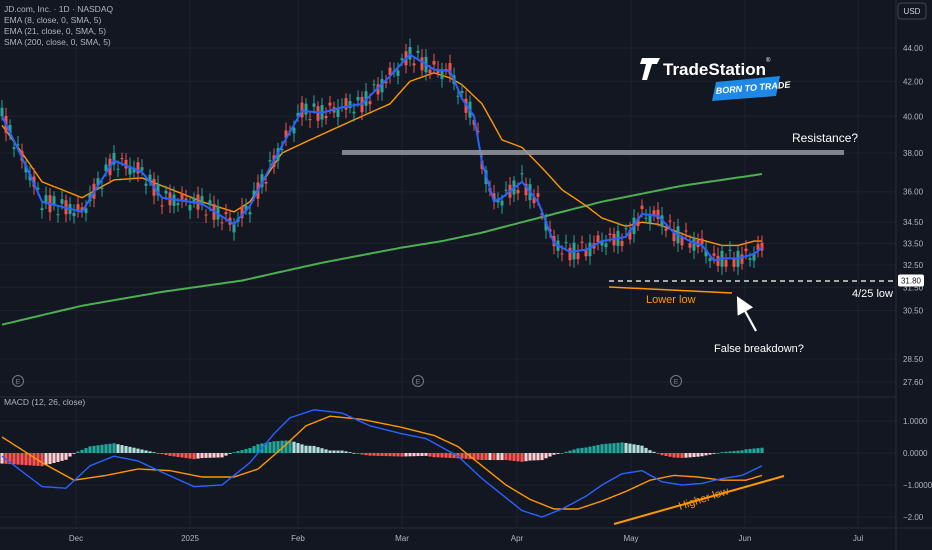 This screenshot has width=932, height=550. What do you see at coordinates (912, 11) in the screenshot?
I see `currency-button: USD` at bounding box center [912, 11].